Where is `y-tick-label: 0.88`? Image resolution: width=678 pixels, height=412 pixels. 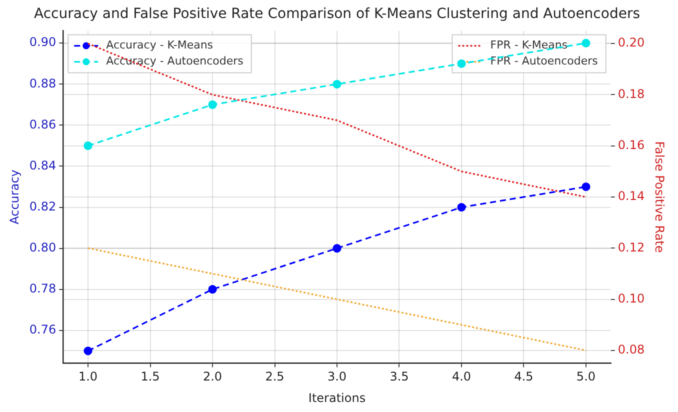
y-tick-label: 0.88 is located at coordinates (42, 83).